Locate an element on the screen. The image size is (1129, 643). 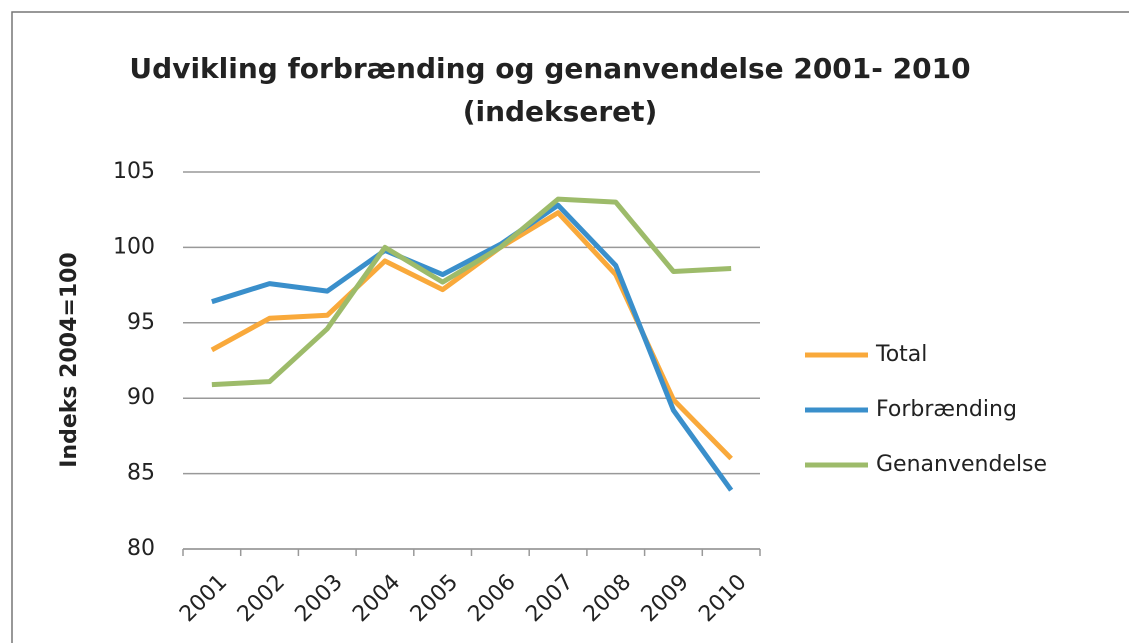
legend-label: Genanvendelse is located at coordinates (961, 464).